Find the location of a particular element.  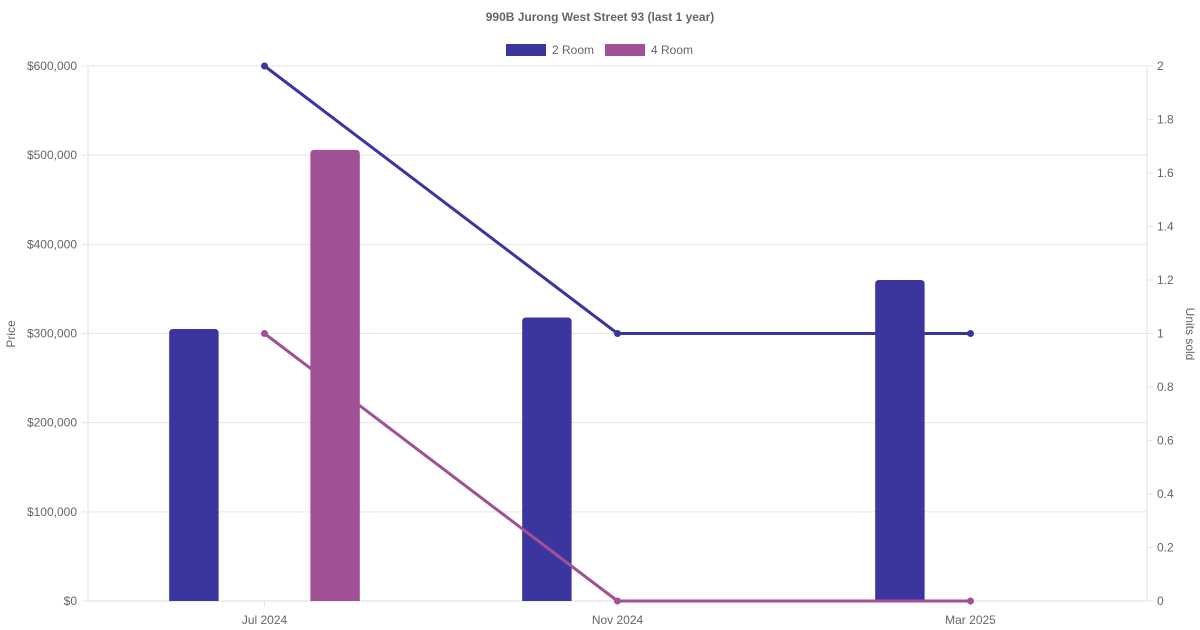

y-right-tick-label: 1.8 is located at coordinates (1165, 120).